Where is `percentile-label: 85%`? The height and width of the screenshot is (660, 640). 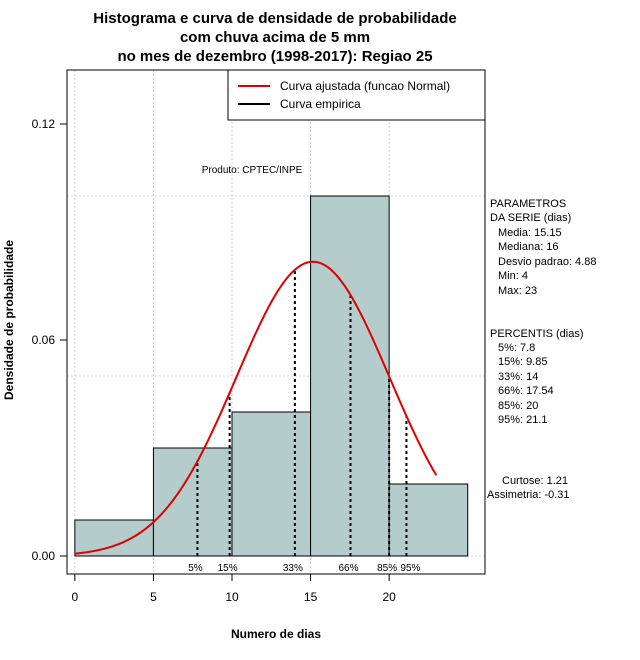
percentile-label: 85% is located at coordinates (387, 568).